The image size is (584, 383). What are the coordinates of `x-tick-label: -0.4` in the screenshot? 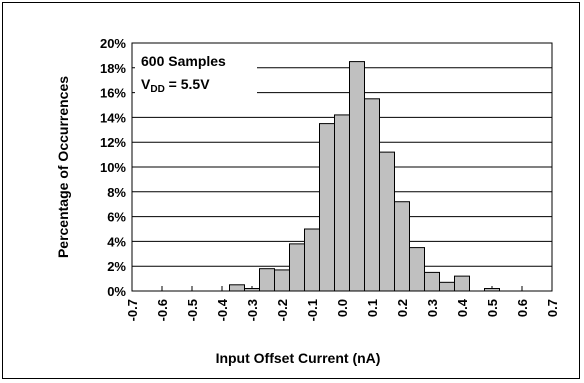 It's located at (222, 309).